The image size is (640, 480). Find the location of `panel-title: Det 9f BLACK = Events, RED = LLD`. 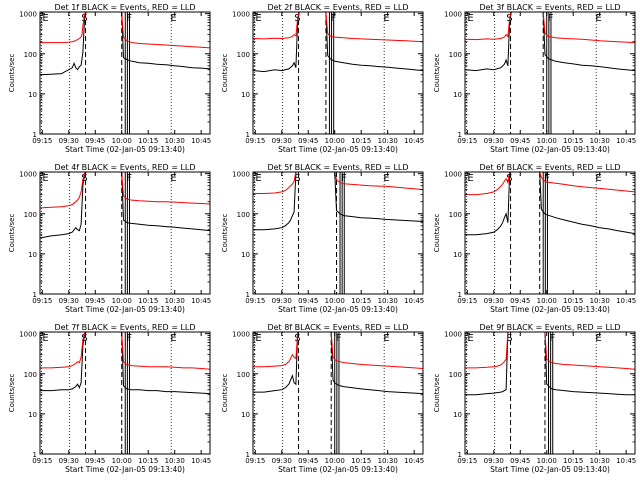

panel-title: Det 9f BLACK = Events, RED = LLD is located at coordinates (549, 327).